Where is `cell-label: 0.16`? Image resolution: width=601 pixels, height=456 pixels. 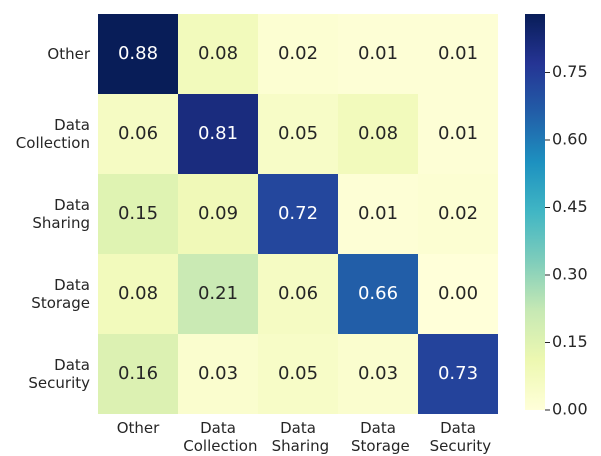 cell-label: 0.16 is located at coordinates (138, 373).